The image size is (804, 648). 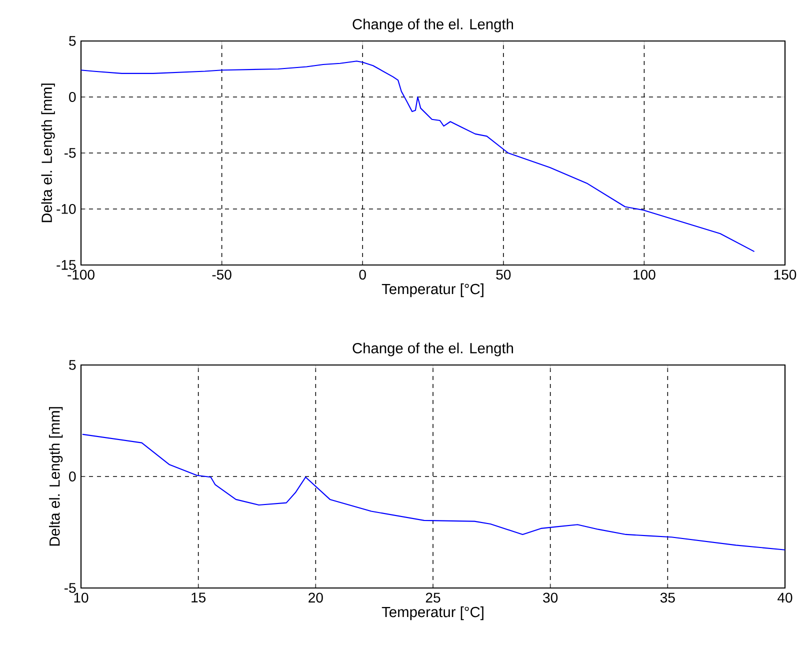 What do you see at coordinates (645, 275) in the screenshot?
I see `x-tick-label: 100` at bounding box center [645, 275].